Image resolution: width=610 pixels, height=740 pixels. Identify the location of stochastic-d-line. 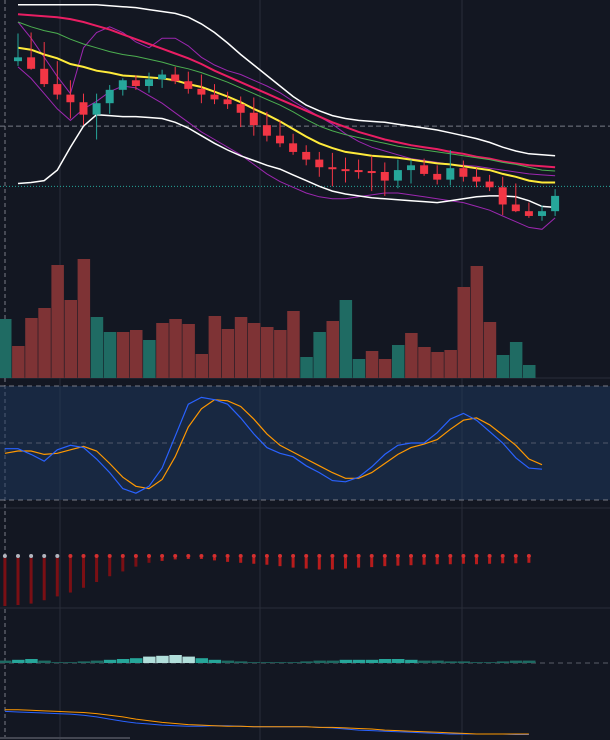
(273, 444).